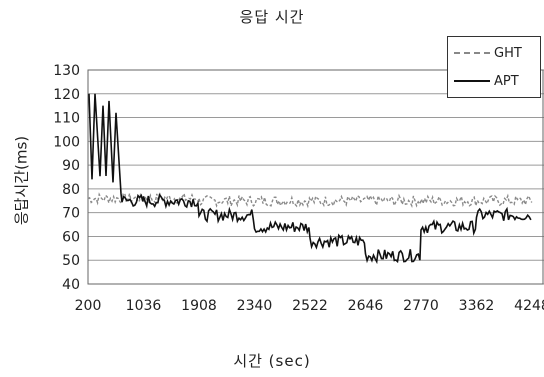 The width and height of the screenshot is (544, 377). Describe the element at coordinates (71, 166) in the screenshot. I see `y-tick-label: 90` at that location.